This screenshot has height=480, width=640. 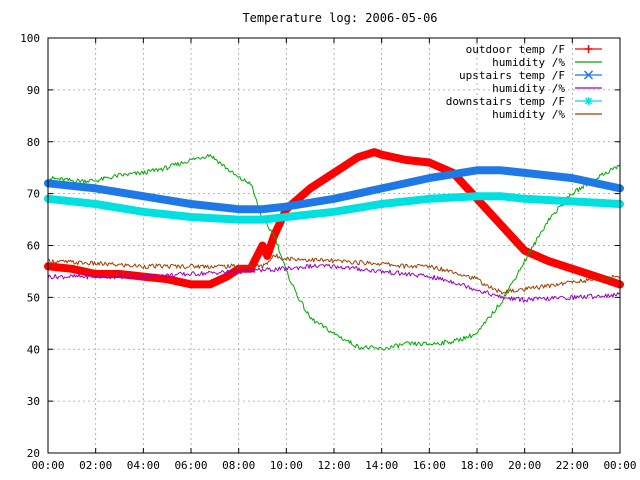 I want to click on x-tick-label: 20:00, so click(x=524, y=465).